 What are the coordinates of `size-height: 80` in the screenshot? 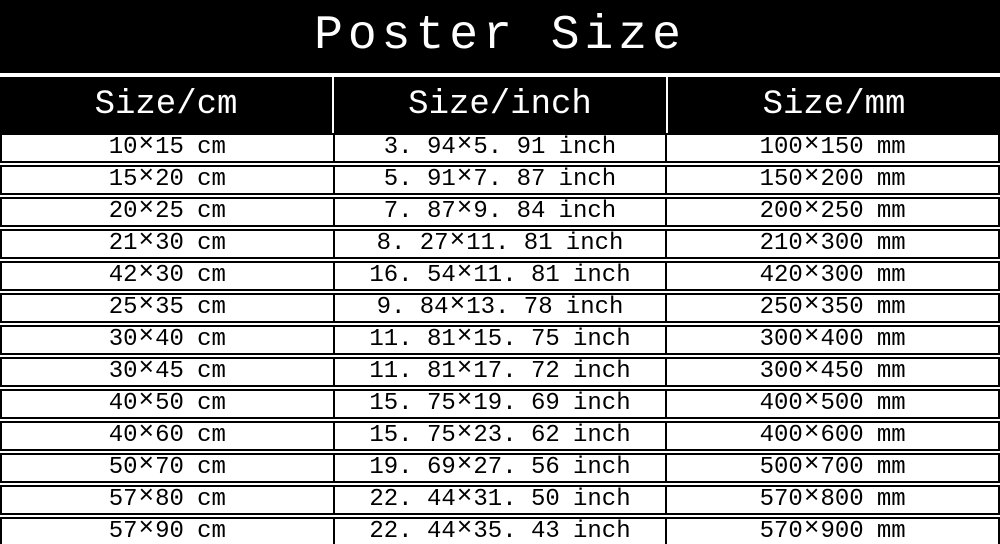 It's located at (169, 499).